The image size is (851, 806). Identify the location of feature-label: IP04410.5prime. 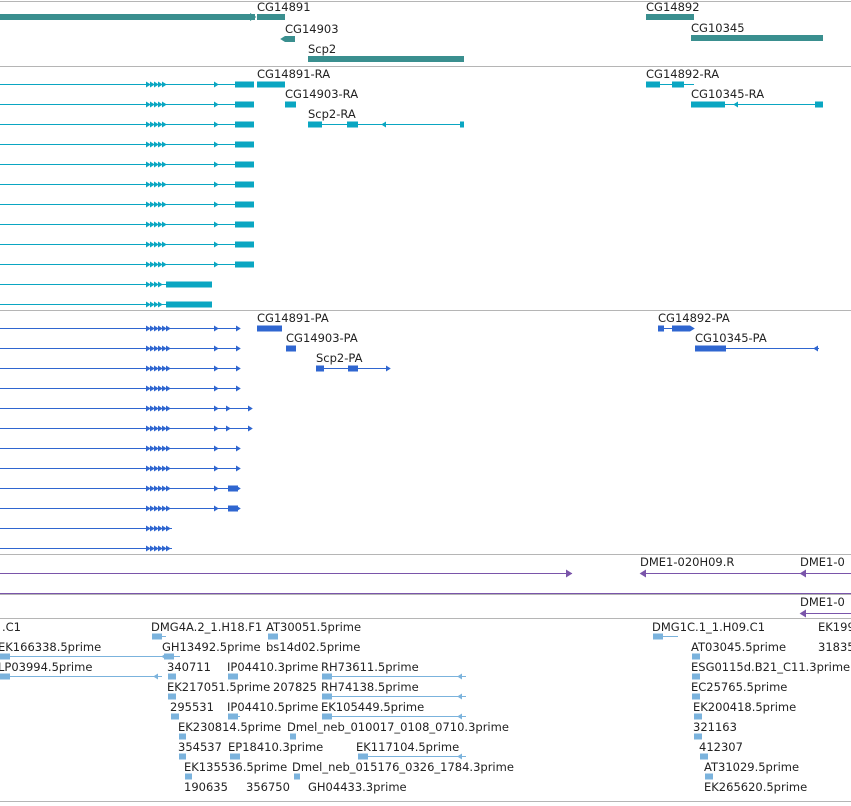
(272, 707).